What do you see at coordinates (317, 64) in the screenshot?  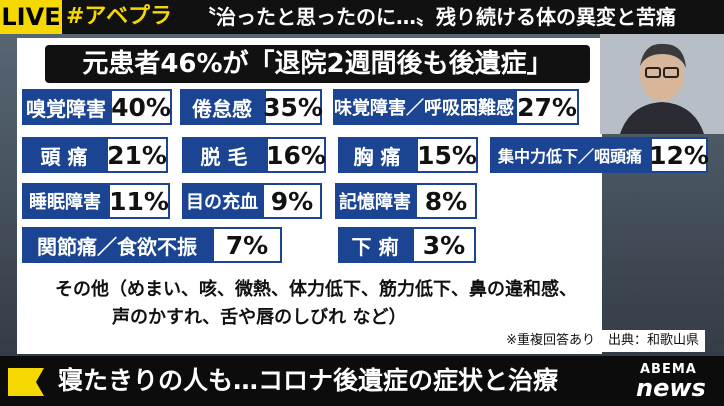 I see `board-title: 元患者46%が「退院2週間後も後遺症」` at bounding box center [317, 64].